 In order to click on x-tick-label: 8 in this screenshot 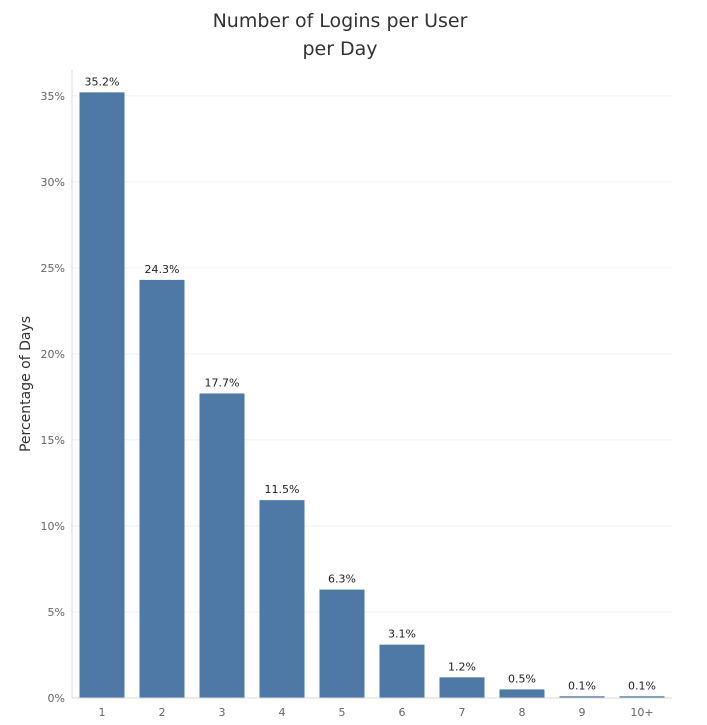, I will do `click(522, 712)`.